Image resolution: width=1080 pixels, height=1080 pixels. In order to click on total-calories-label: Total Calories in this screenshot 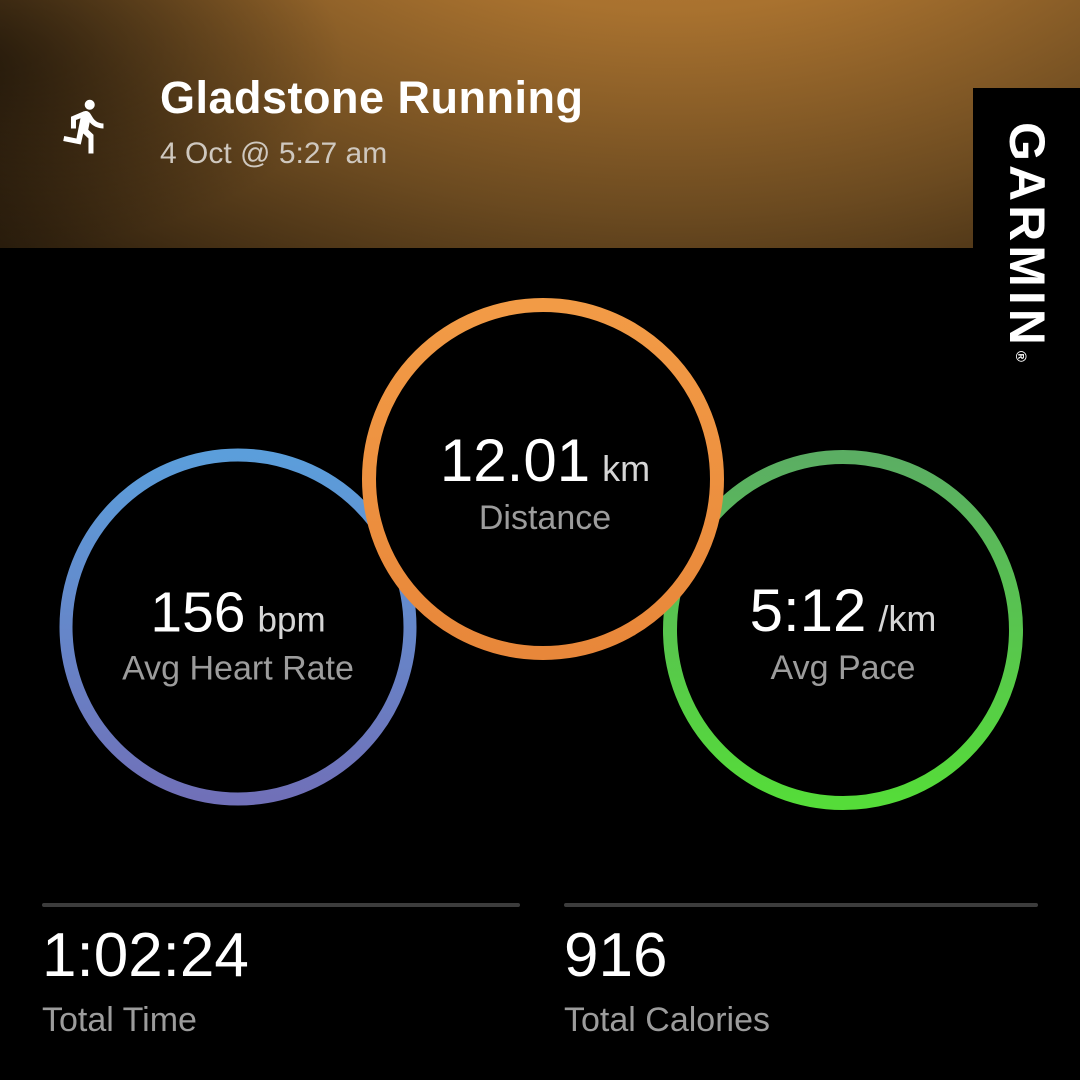, I will do `click(667, 1020)`.